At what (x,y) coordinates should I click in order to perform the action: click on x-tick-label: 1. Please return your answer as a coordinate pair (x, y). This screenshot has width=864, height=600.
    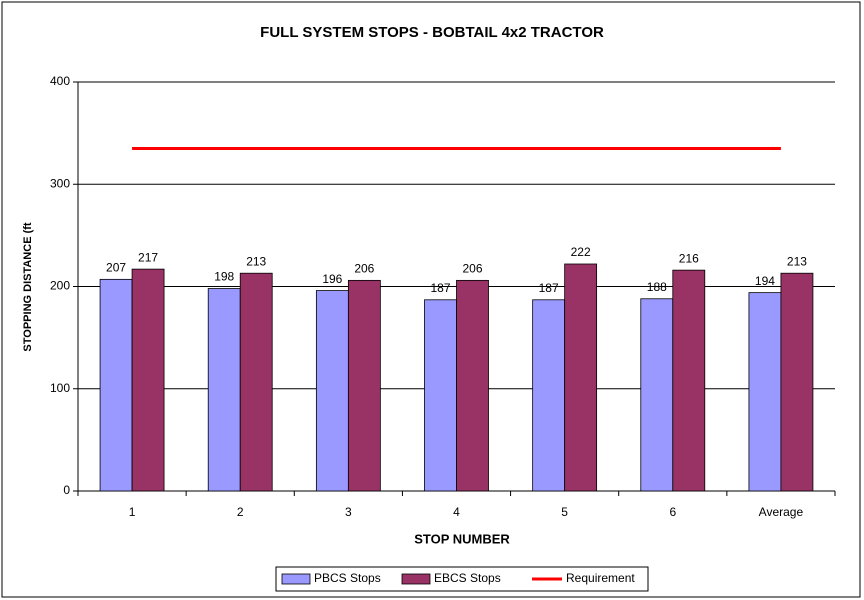
    Looking at the image, I should click on (132, 512).